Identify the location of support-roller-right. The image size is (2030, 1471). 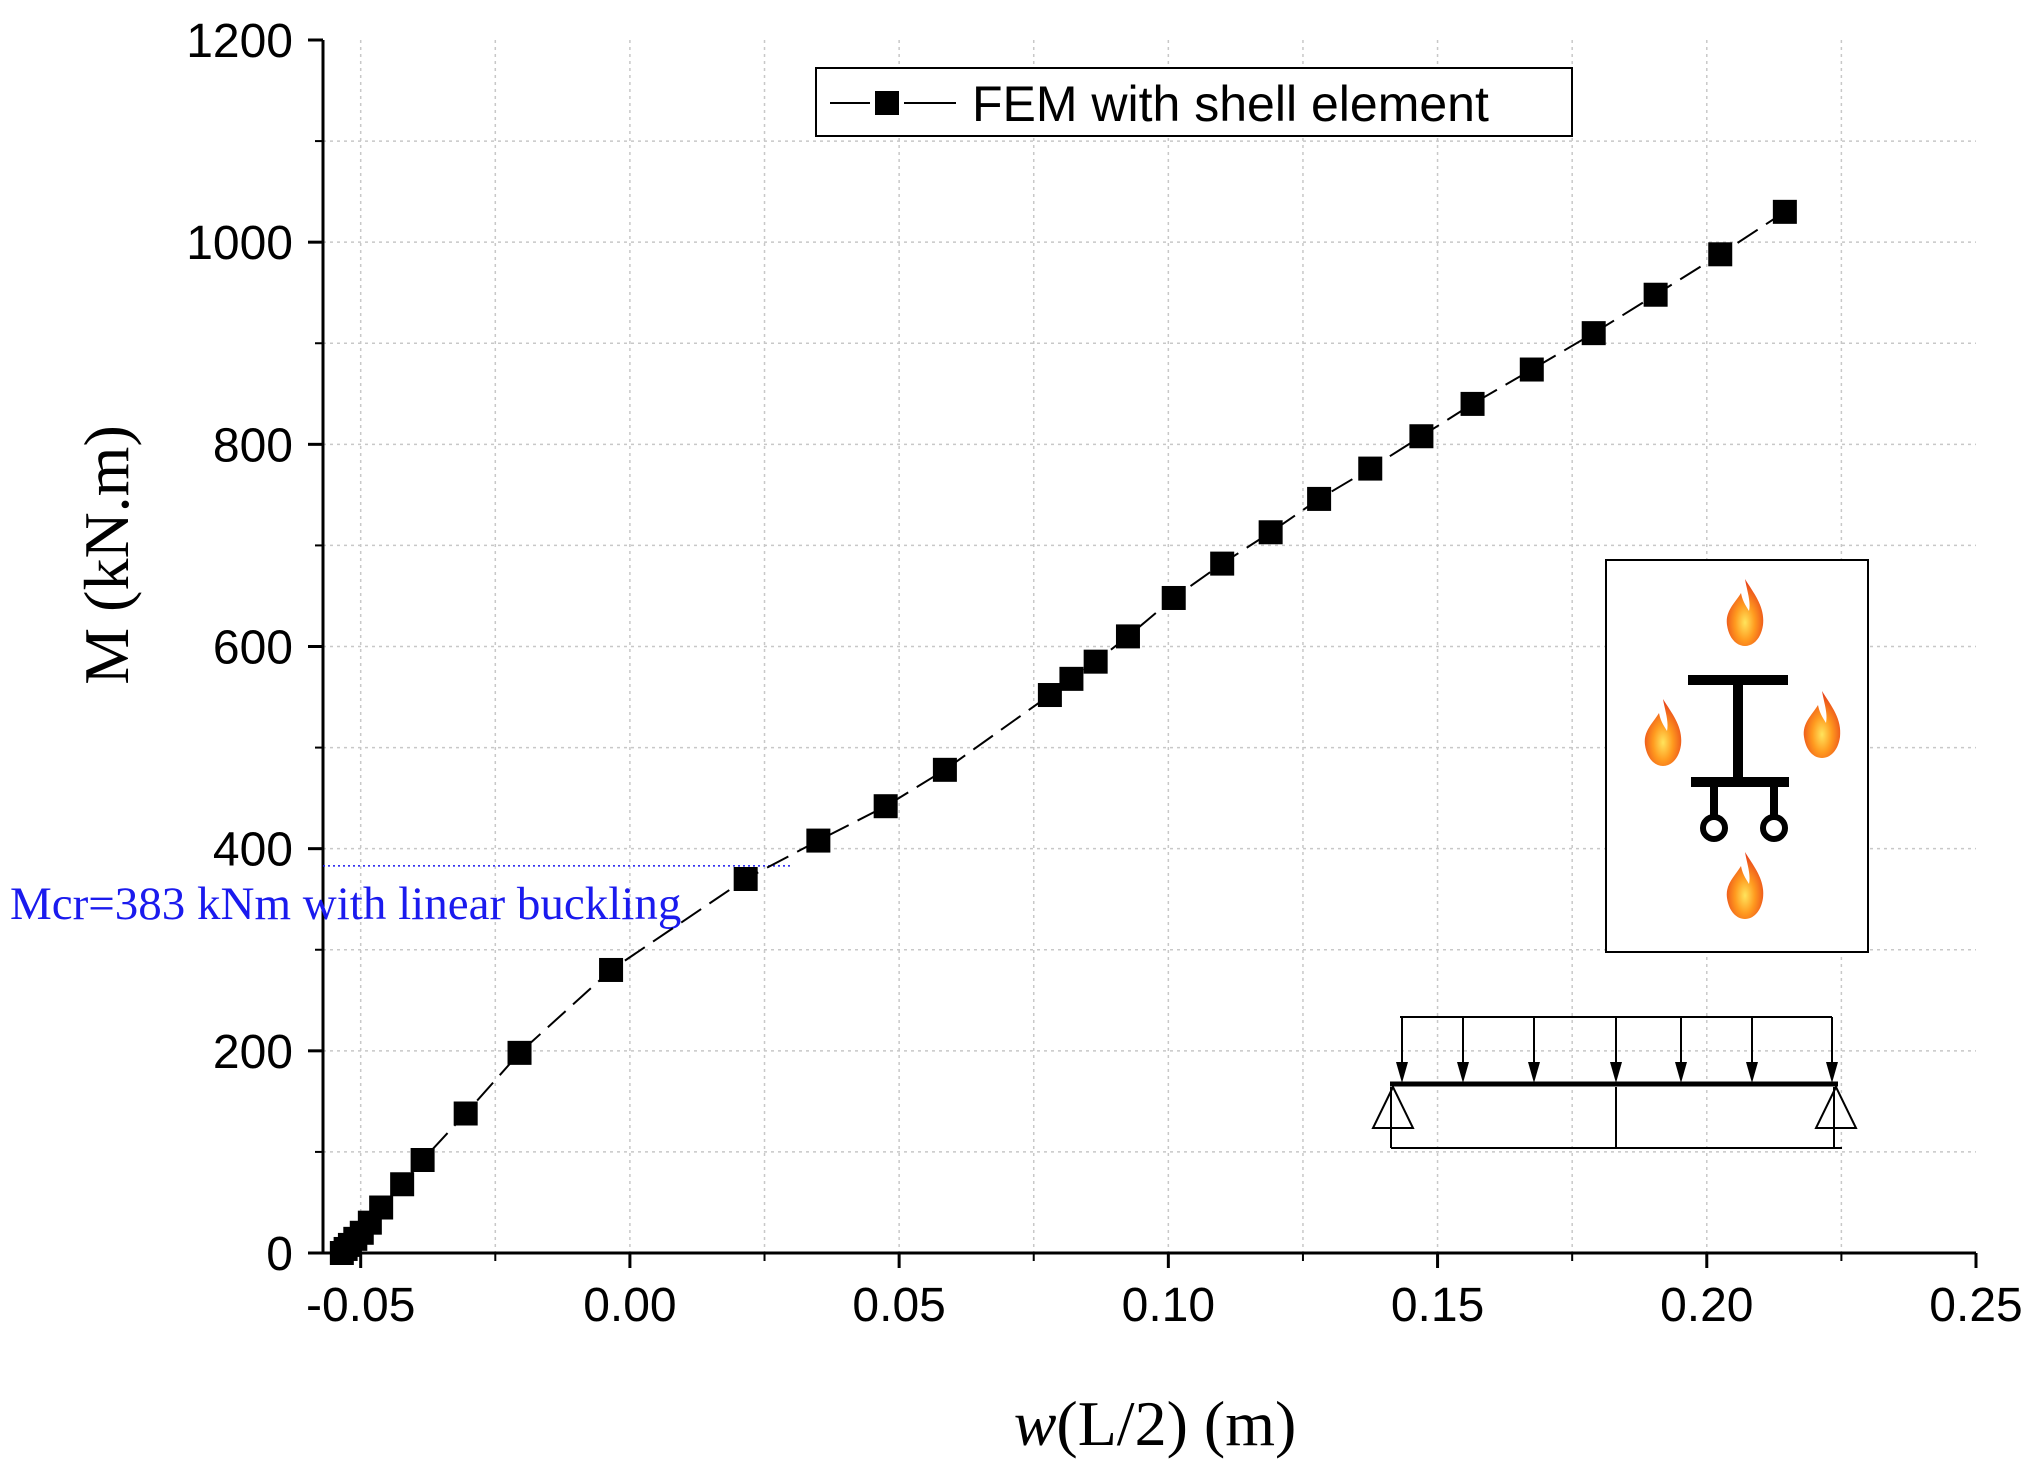
(1774, 828).